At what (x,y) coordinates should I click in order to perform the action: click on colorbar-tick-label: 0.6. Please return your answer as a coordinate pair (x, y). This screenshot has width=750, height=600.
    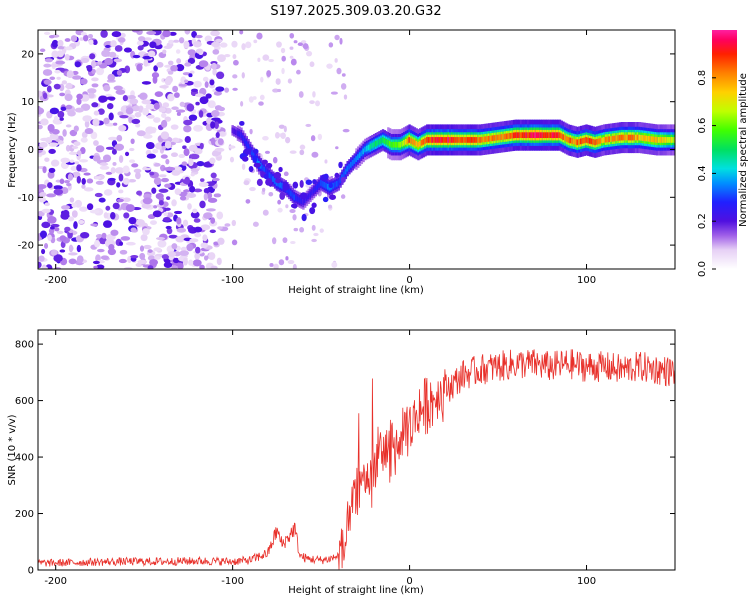
    Looking at the image, I should click on (702, 126).